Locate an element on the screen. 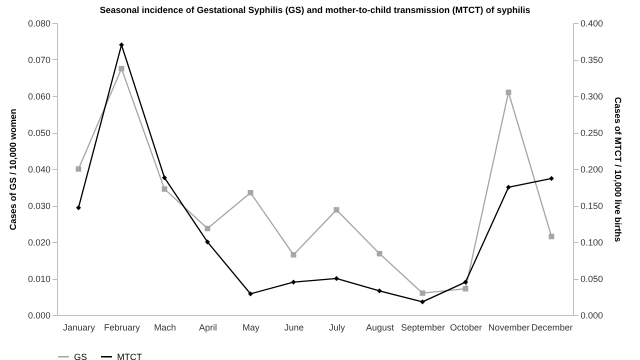 The height and width of the screenshot is (360, 640). legend-label: MTCT is located at coordinates (129, 356).